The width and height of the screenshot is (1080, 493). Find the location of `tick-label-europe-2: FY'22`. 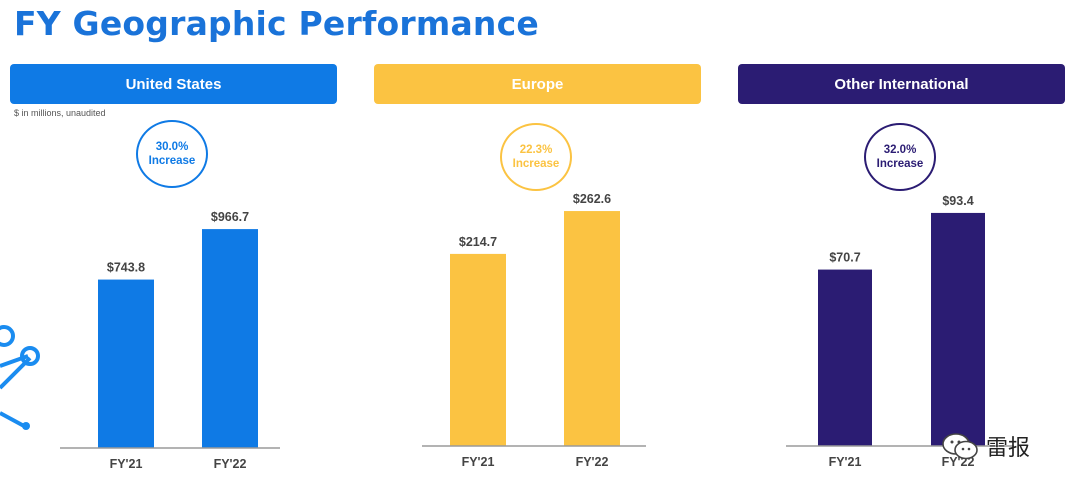

tick-label-europe-2: FY'22 is located at coordinates (592, 462).